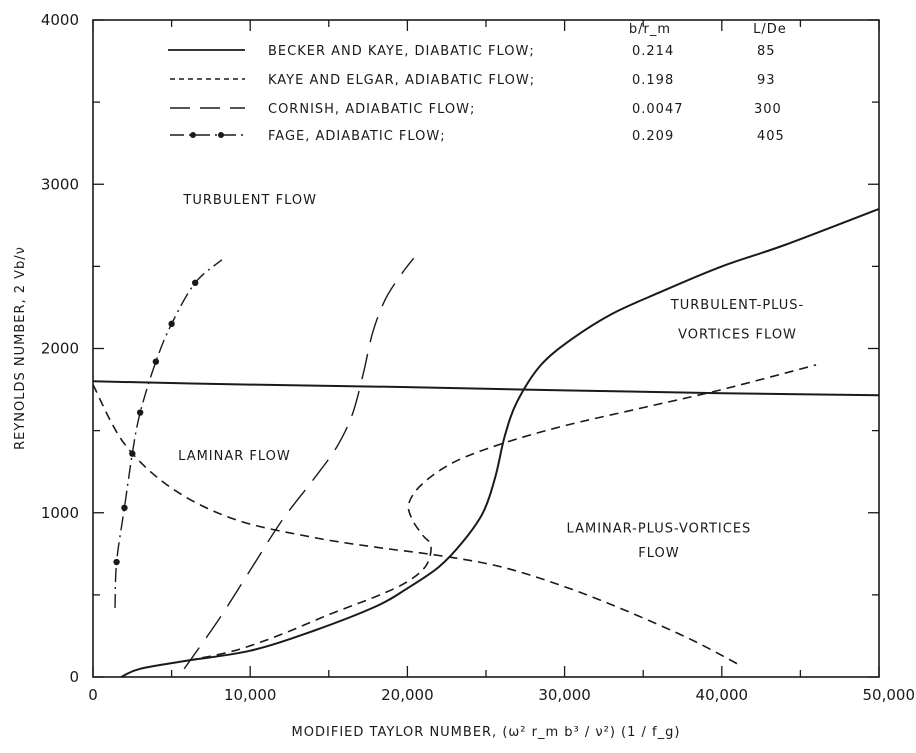  I want to click on y-tick-label: 3000, so click(60, 184).